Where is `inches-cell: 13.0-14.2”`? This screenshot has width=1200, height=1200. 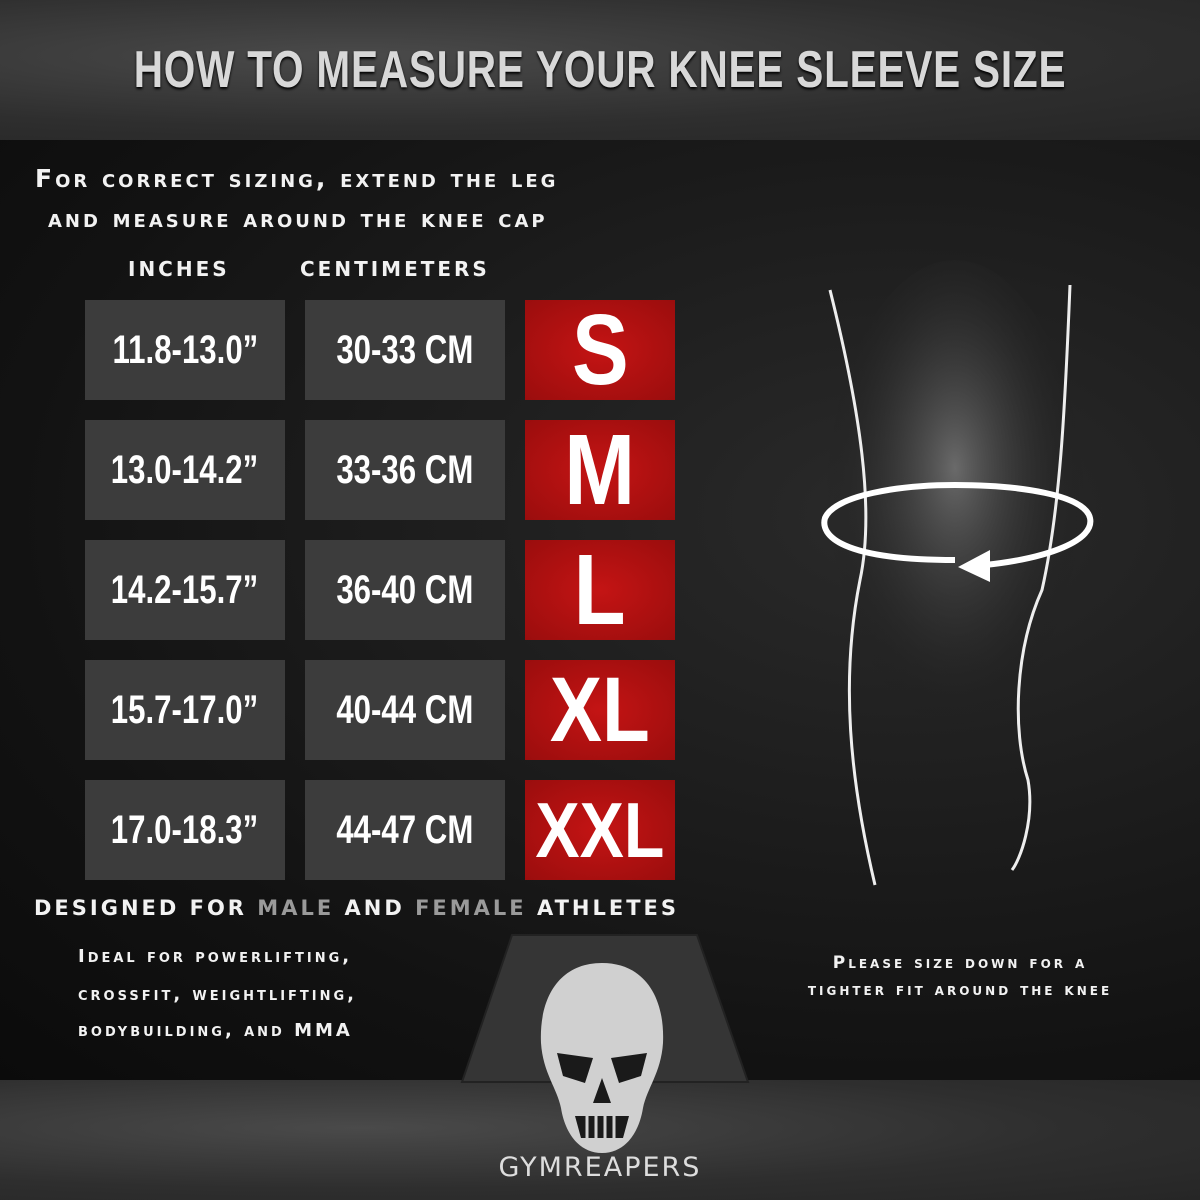 inches-cell: 13.0-14.2” is located at coordinates (185, 470).